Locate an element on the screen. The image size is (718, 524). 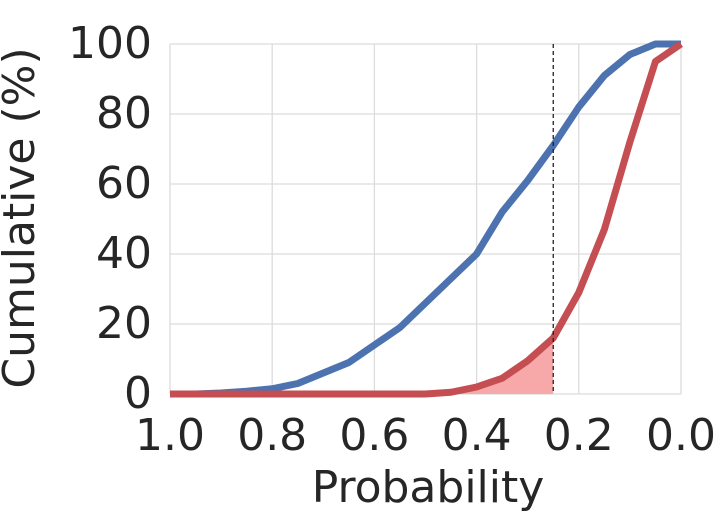
y-tick-label: 0 is located at coordinates (138, 393).